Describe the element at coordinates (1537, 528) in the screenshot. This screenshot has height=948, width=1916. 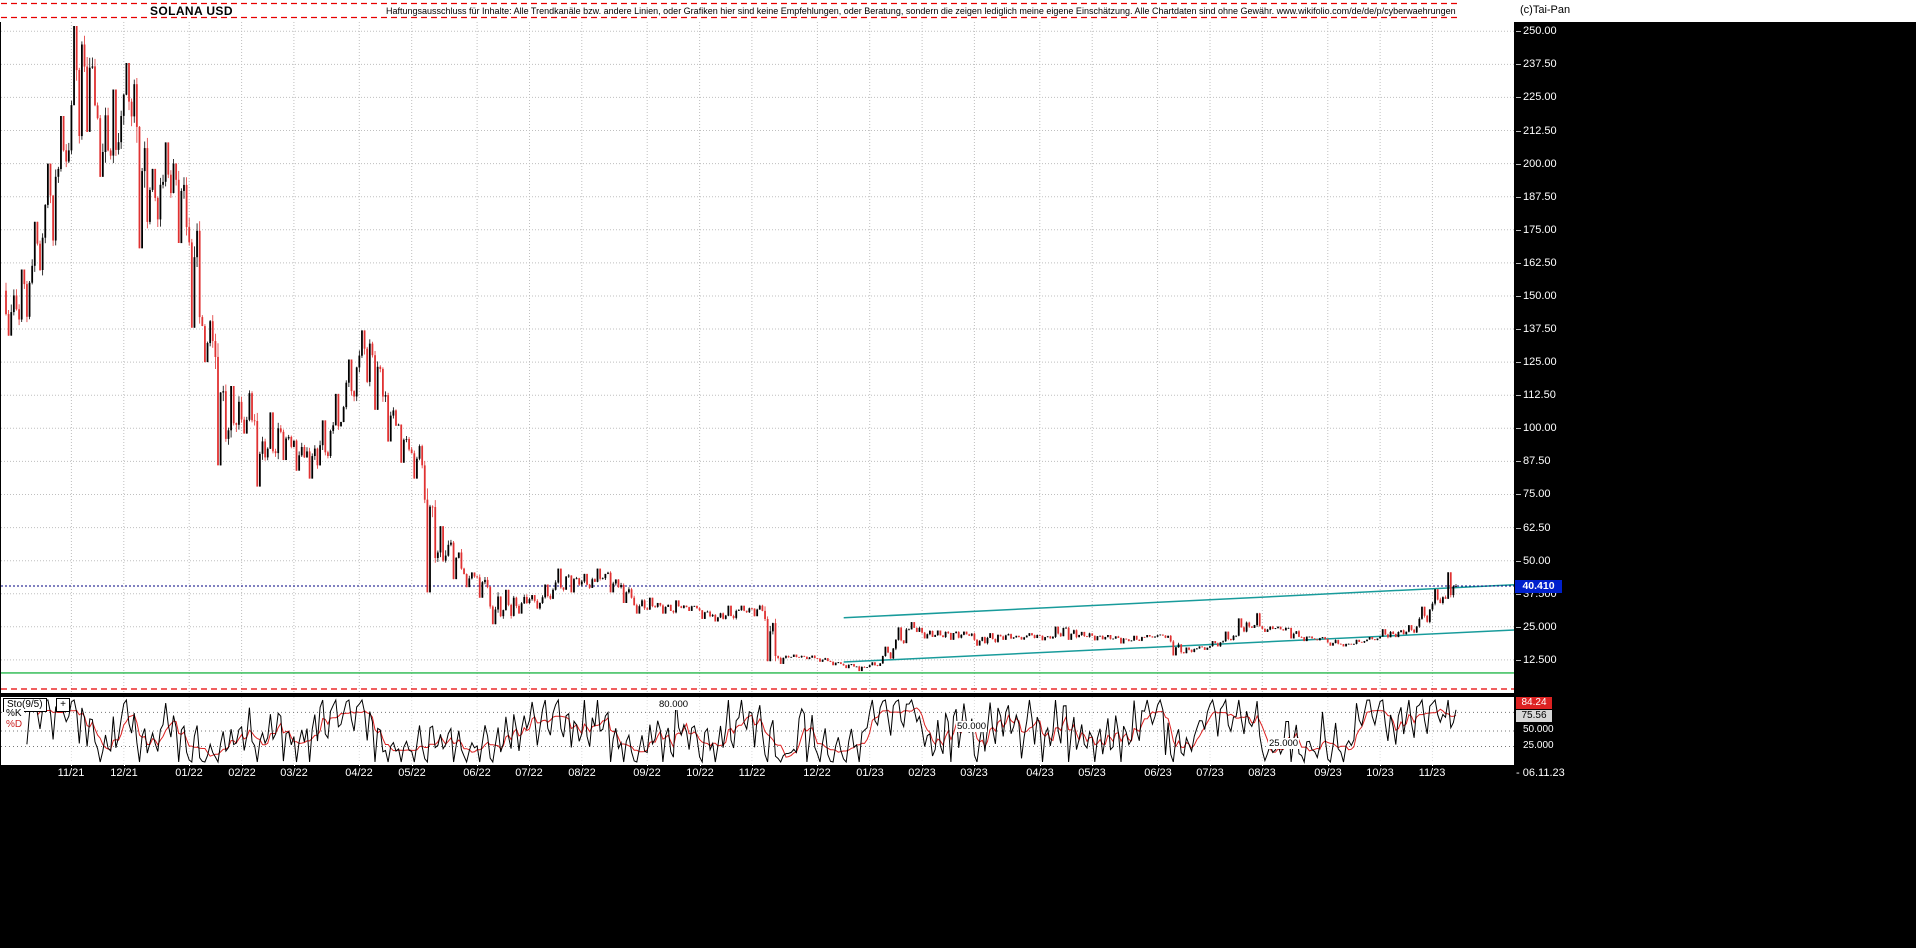
I see `price-axis-label: 62.50` at that location.